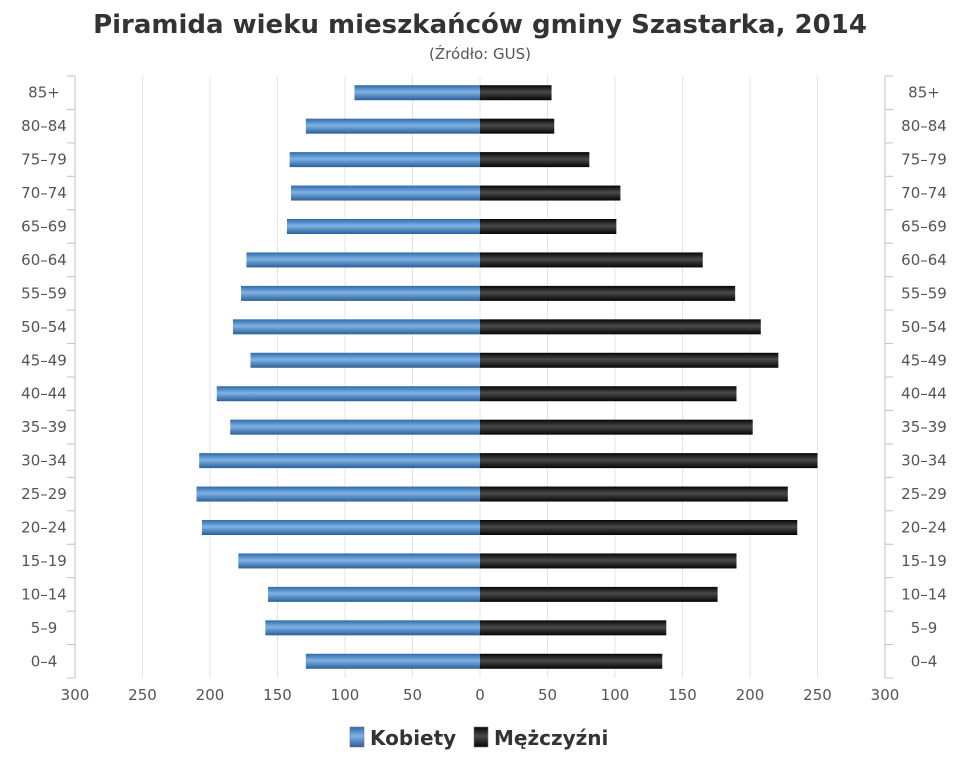  I want to click on category-label-right: 25–29, so click(924, 494).